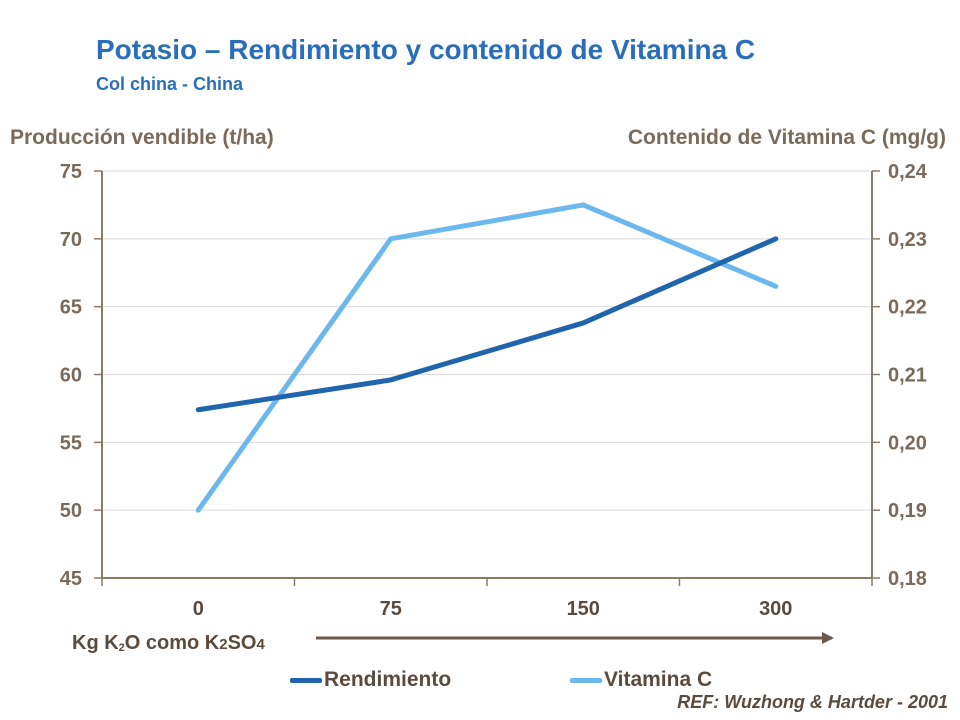 This screenshot has width=960, height=720. What do you see at coordinates (907, 511) in the screenshot?
I see `right-tick-label: 0,19` at bounding box center [907, 511].